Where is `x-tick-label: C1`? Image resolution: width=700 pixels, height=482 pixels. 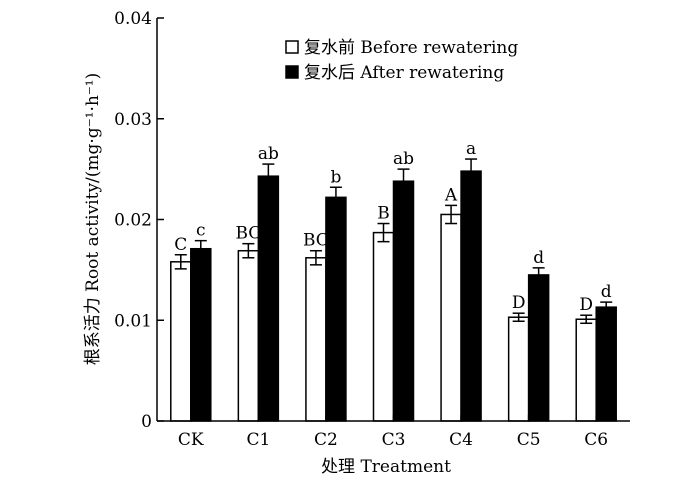
x-tick-label: C1 is located at coordinates (258, 440).